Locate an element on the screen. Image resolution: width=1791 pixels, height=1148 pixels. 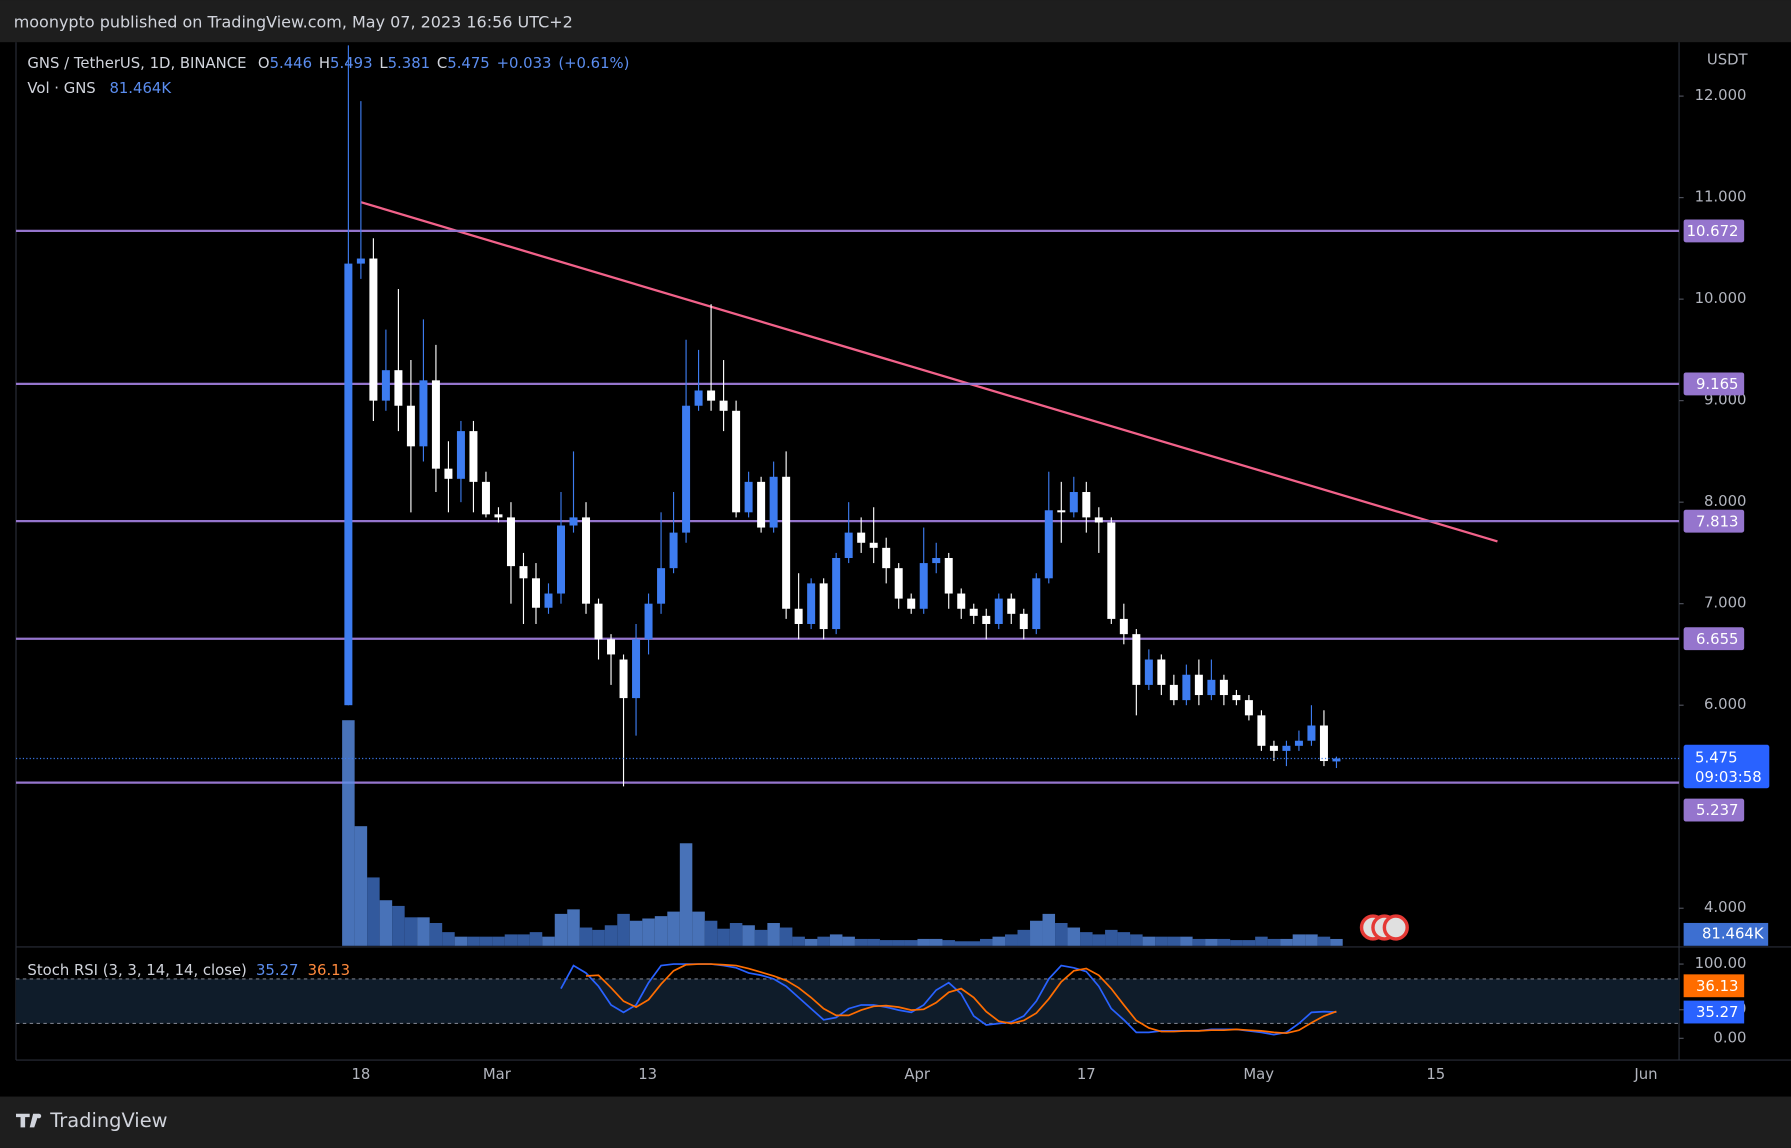
level-label: 5.237 is located at coordinates (1717, 810).